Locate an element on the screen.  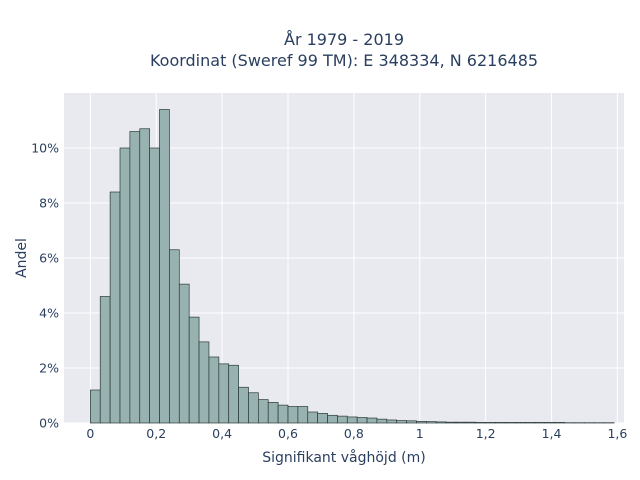
y-tick-label: 6% is located at coordinates (49, 258).